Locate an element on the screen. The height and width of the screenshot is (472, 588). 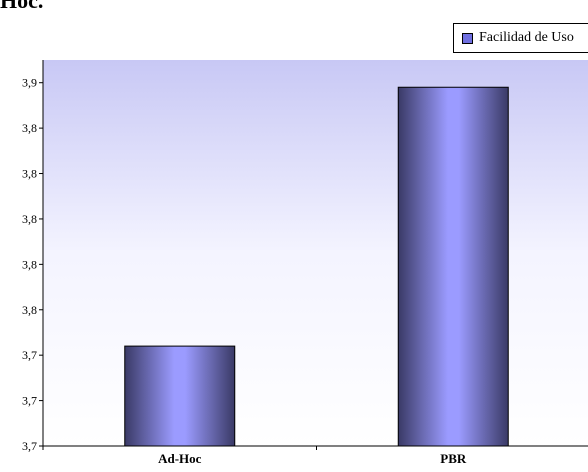
legend: Facilidad de Uso is located at coordinates (520, 38).